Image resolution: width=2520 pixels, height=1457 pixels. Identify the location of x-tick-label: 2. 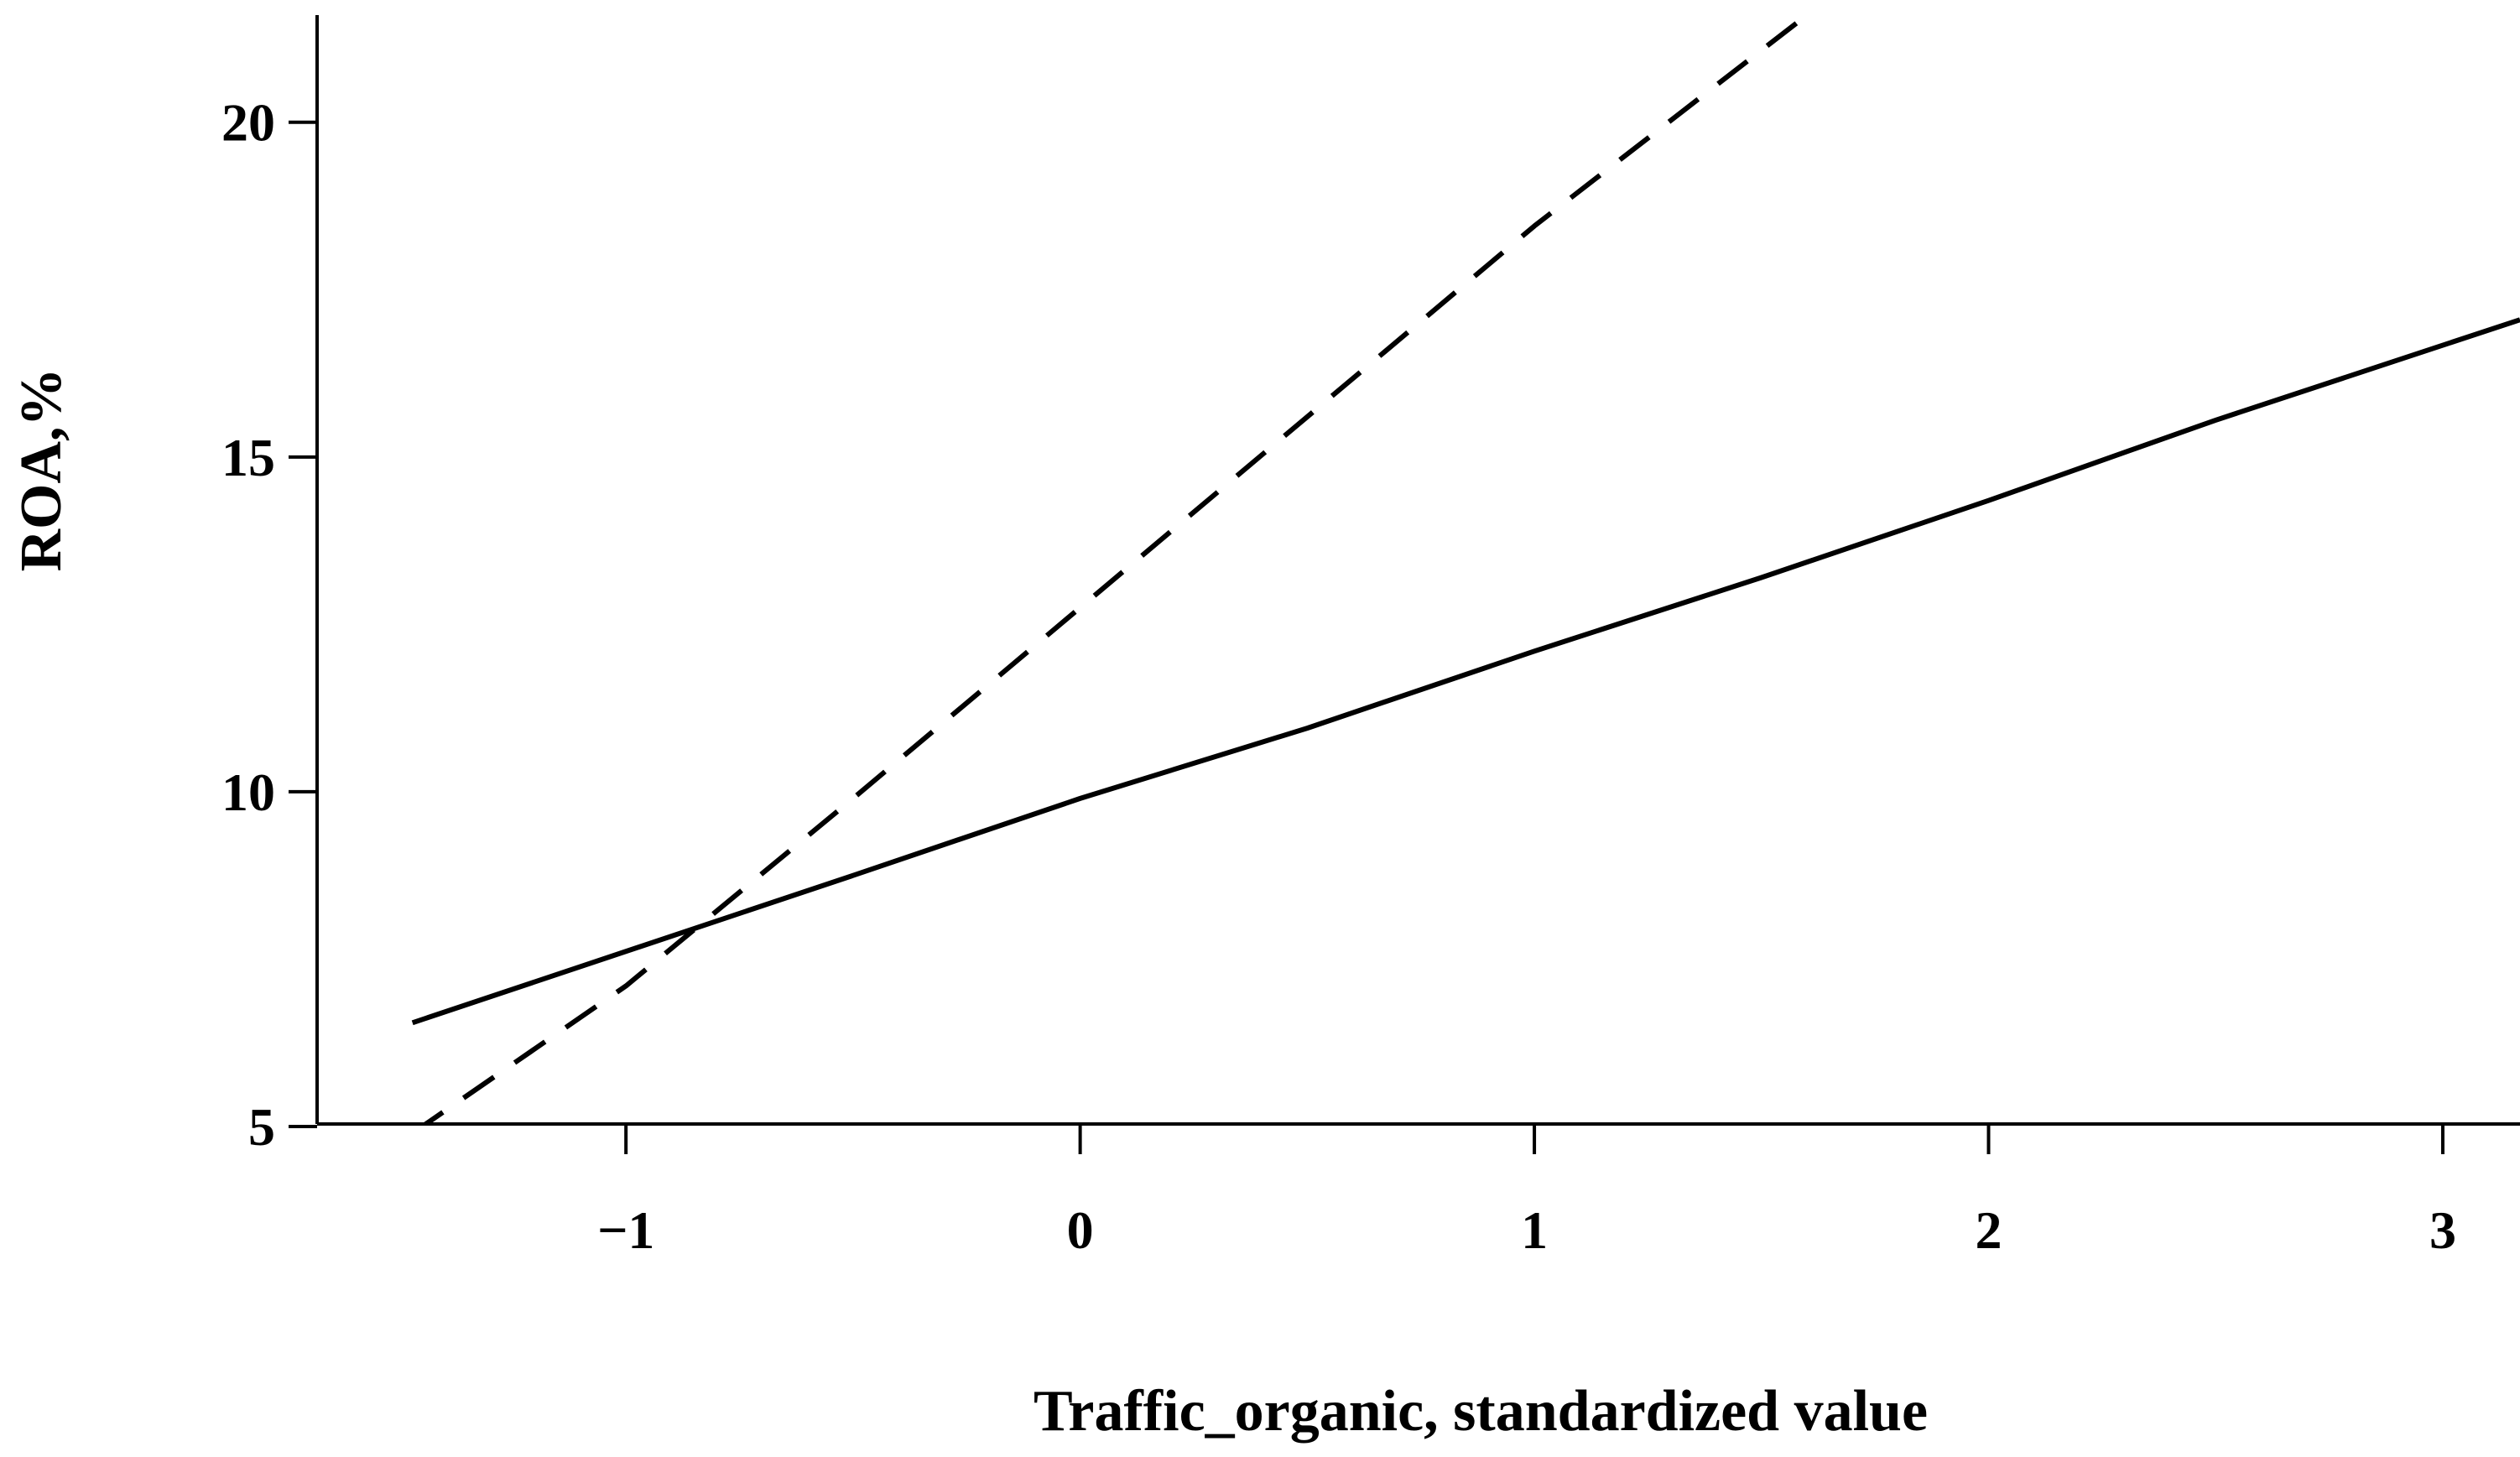
(1989, 1230).